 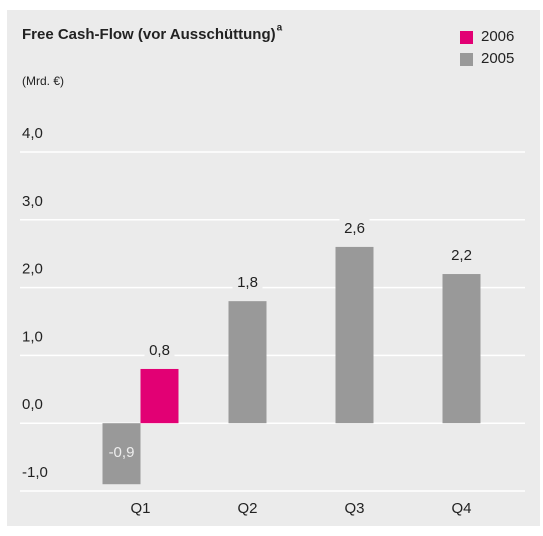 I want to click on value-label: 1,8, so click(x=247, y=282).